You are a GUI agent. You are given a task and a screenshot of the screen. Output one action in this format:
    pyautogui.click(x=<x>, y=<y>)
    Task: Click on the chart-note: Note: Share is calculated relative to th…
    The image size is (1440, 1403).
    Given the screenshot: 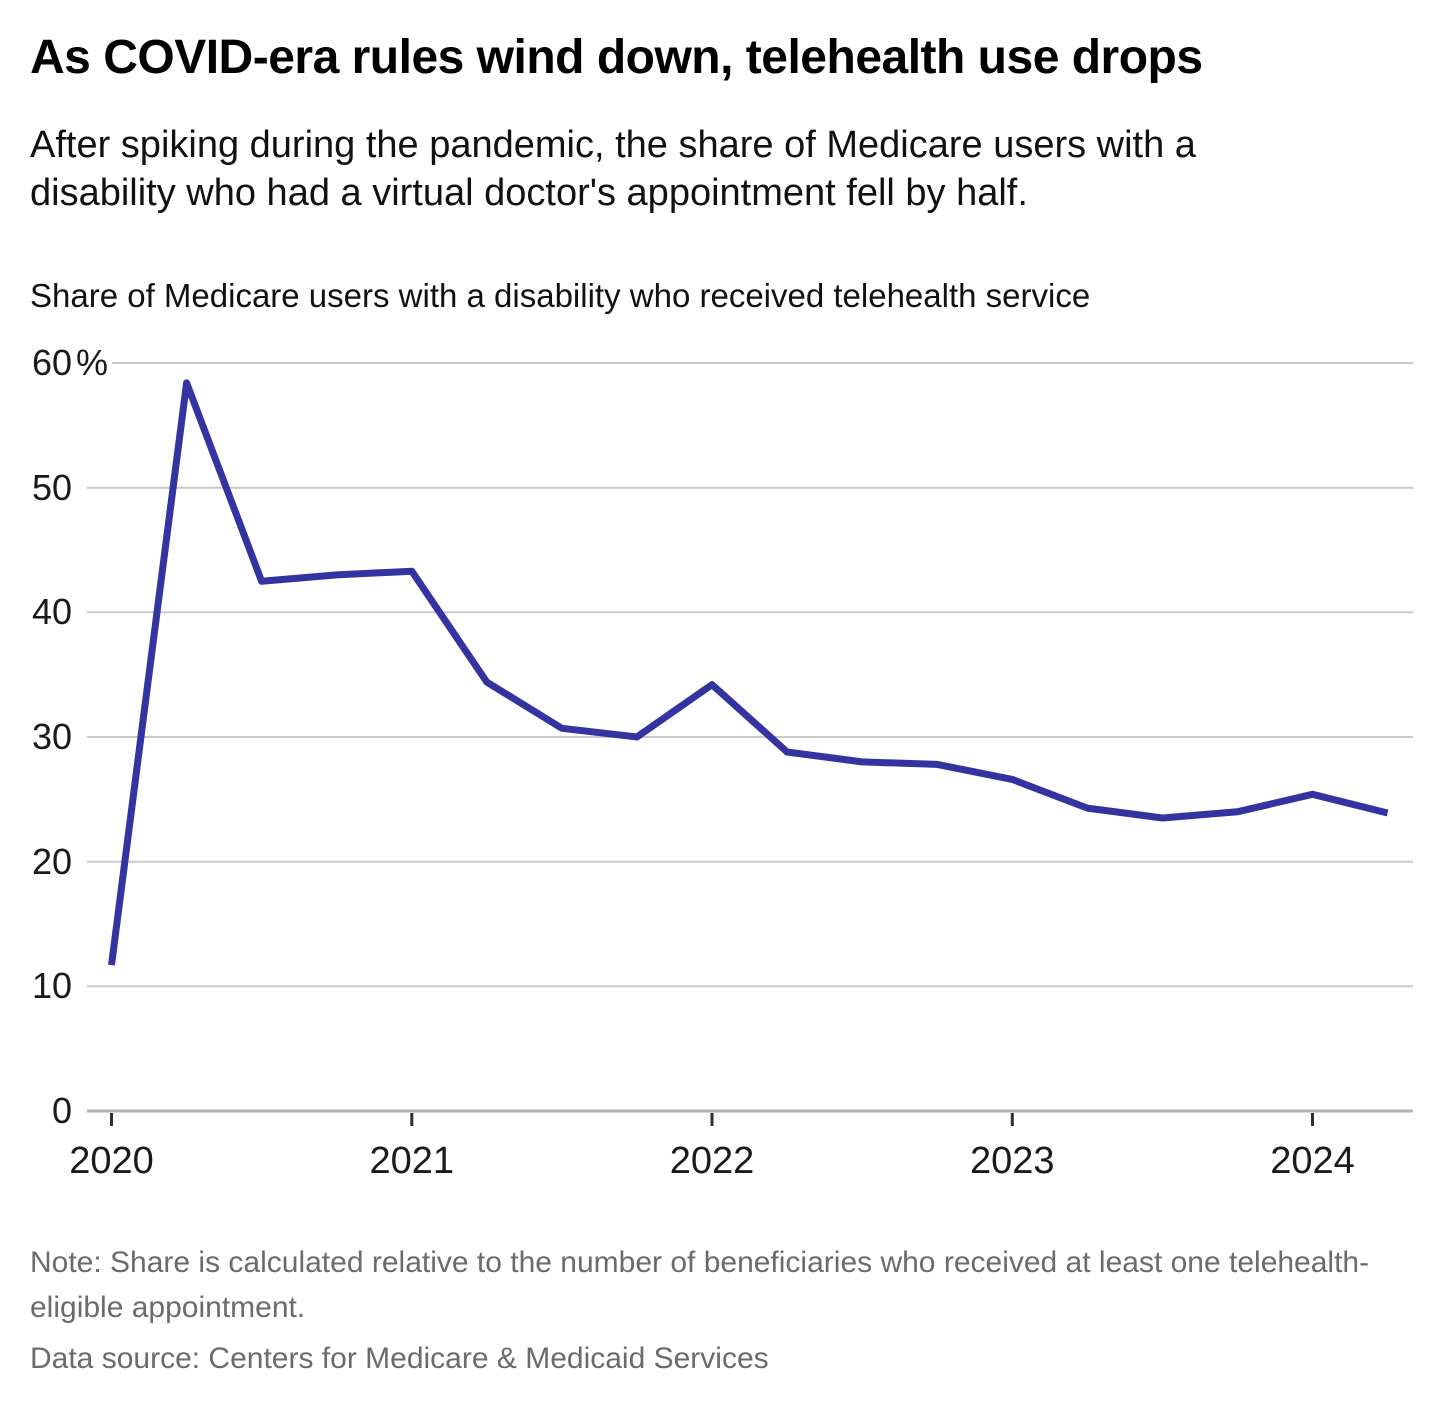 What is the action you would take?
    pyautogui.click(x=700, y=1285)
    